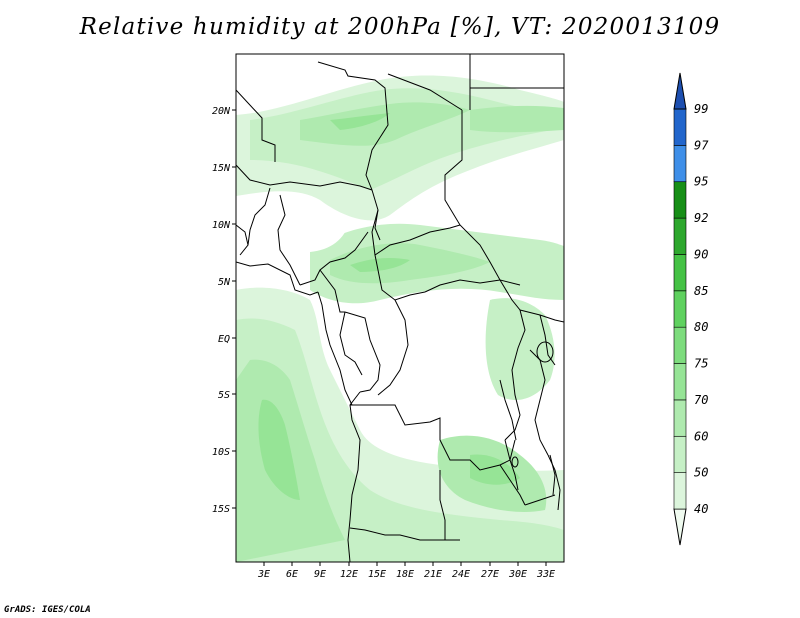 Image resolution: width=800 pixels, height=618 pixels. Describe the element at coordinates (701, 473) in the screenshot. I see `colorbar-label: 50` at that location.